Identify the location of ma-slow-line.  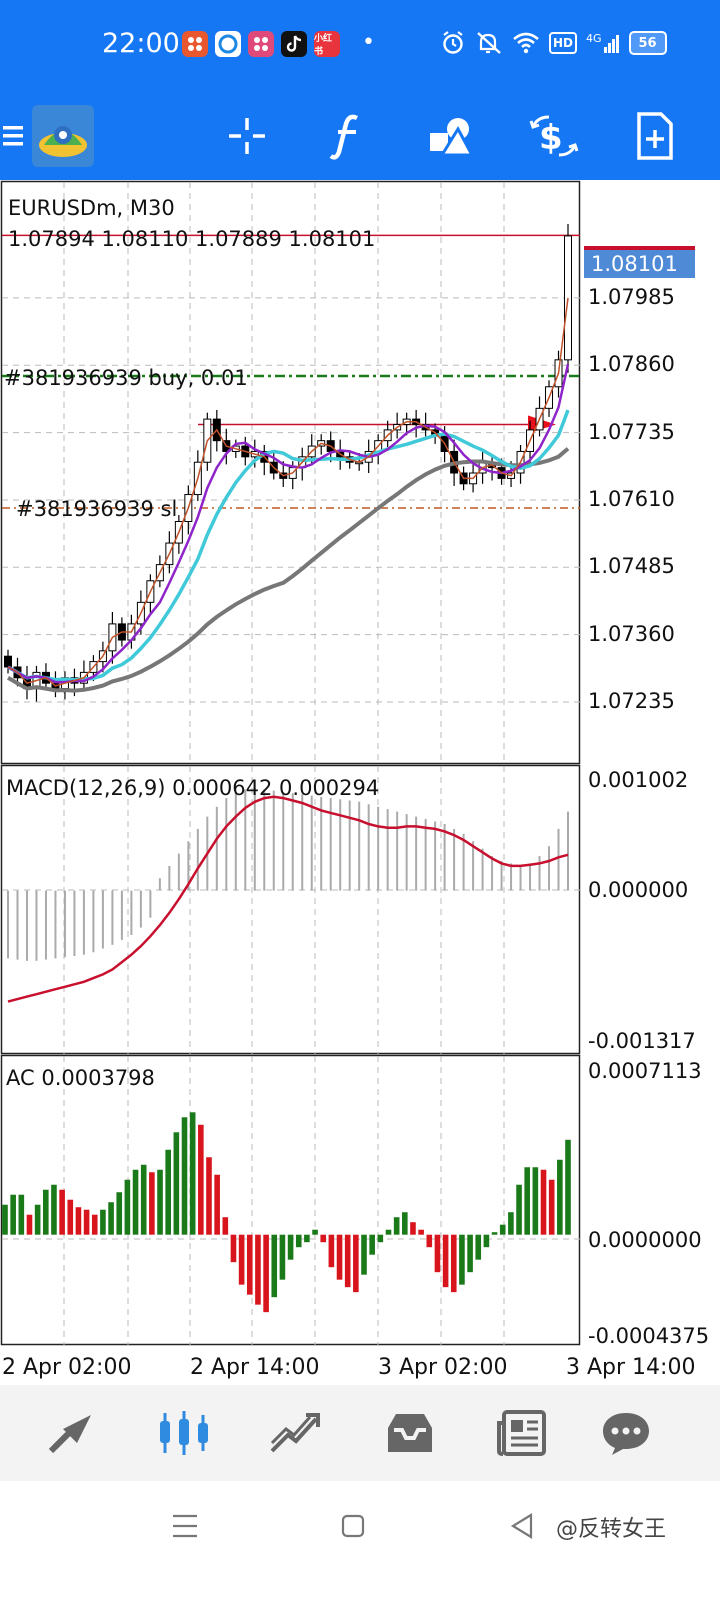
(288, 570).